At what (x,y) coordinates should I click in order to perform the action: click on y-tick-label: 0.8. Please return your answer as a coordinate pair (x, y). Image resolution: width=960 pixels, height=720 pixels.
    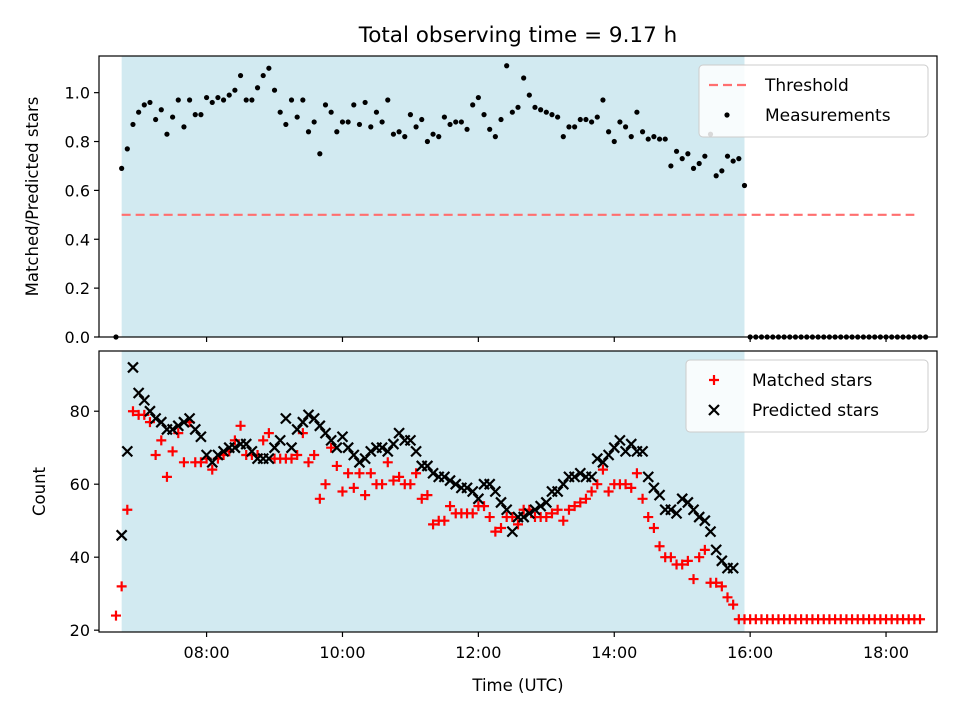
    Looking at the image, I should click on (77, 142).